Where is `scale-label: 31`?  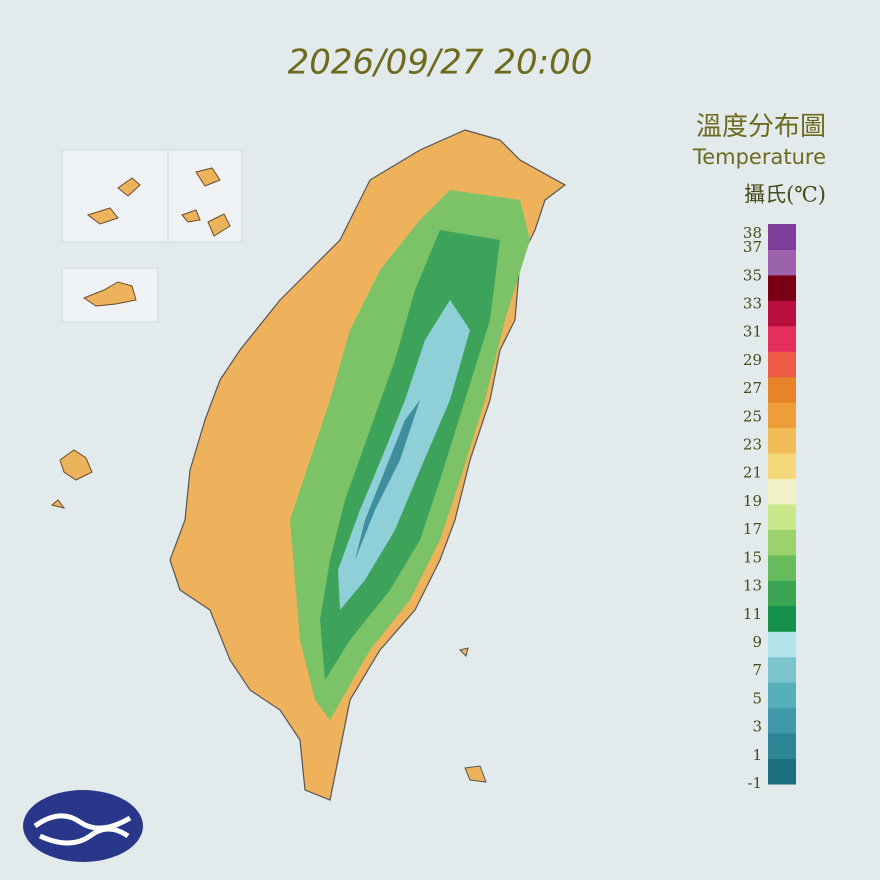
scale-label: 31 is located at coordinates (752, 332).